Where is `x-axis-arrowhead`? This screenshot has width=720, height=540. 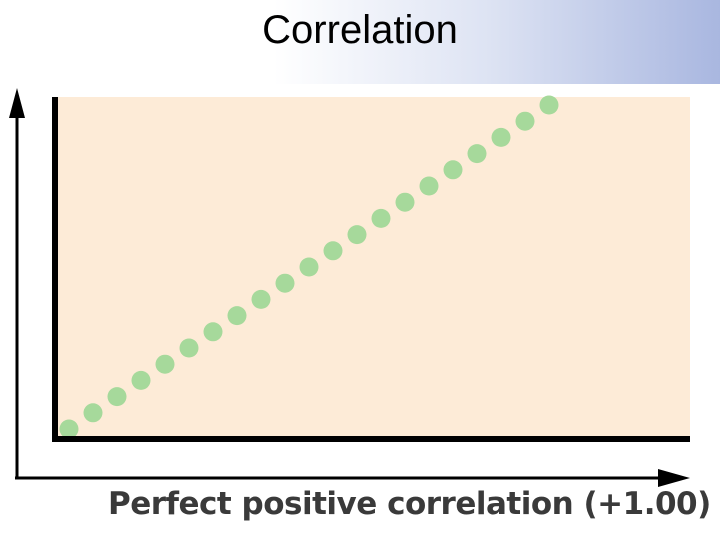
x-axis-arrowhead is located at coordinates (674, 478).